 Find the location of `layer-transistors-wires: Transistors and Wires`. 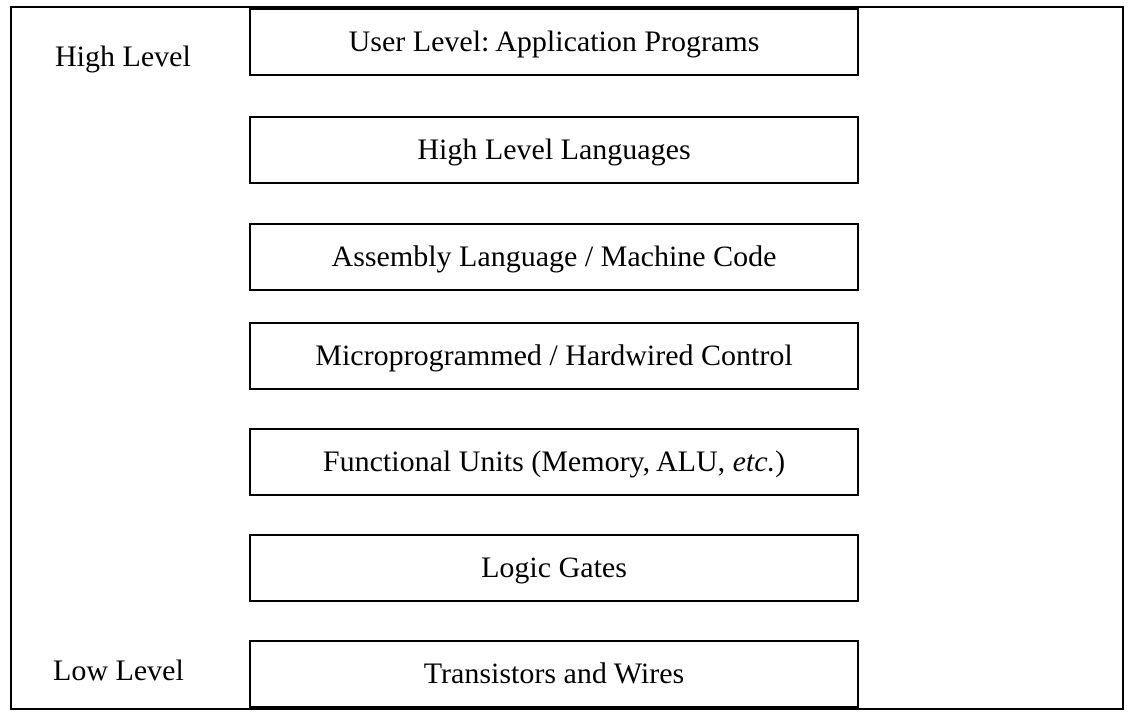

layer-transistors-wires: Transistors and Wires is located at coordinates (554, 674).